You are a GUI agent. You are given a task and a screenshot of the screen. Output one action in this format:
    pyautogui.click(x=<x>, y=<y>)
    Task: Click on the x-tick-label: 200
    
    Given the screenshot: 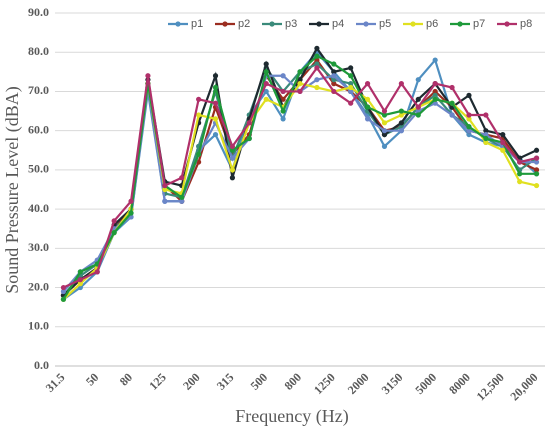 What is the action you would take?
    pyautogui.click(x=191, y=381)
    